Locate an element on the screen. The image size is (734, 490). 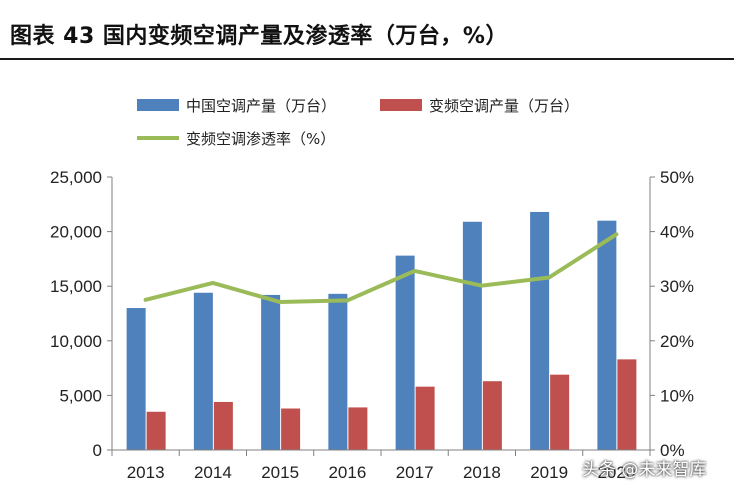
bar-total-2018 is located at coordinates (472, 335).